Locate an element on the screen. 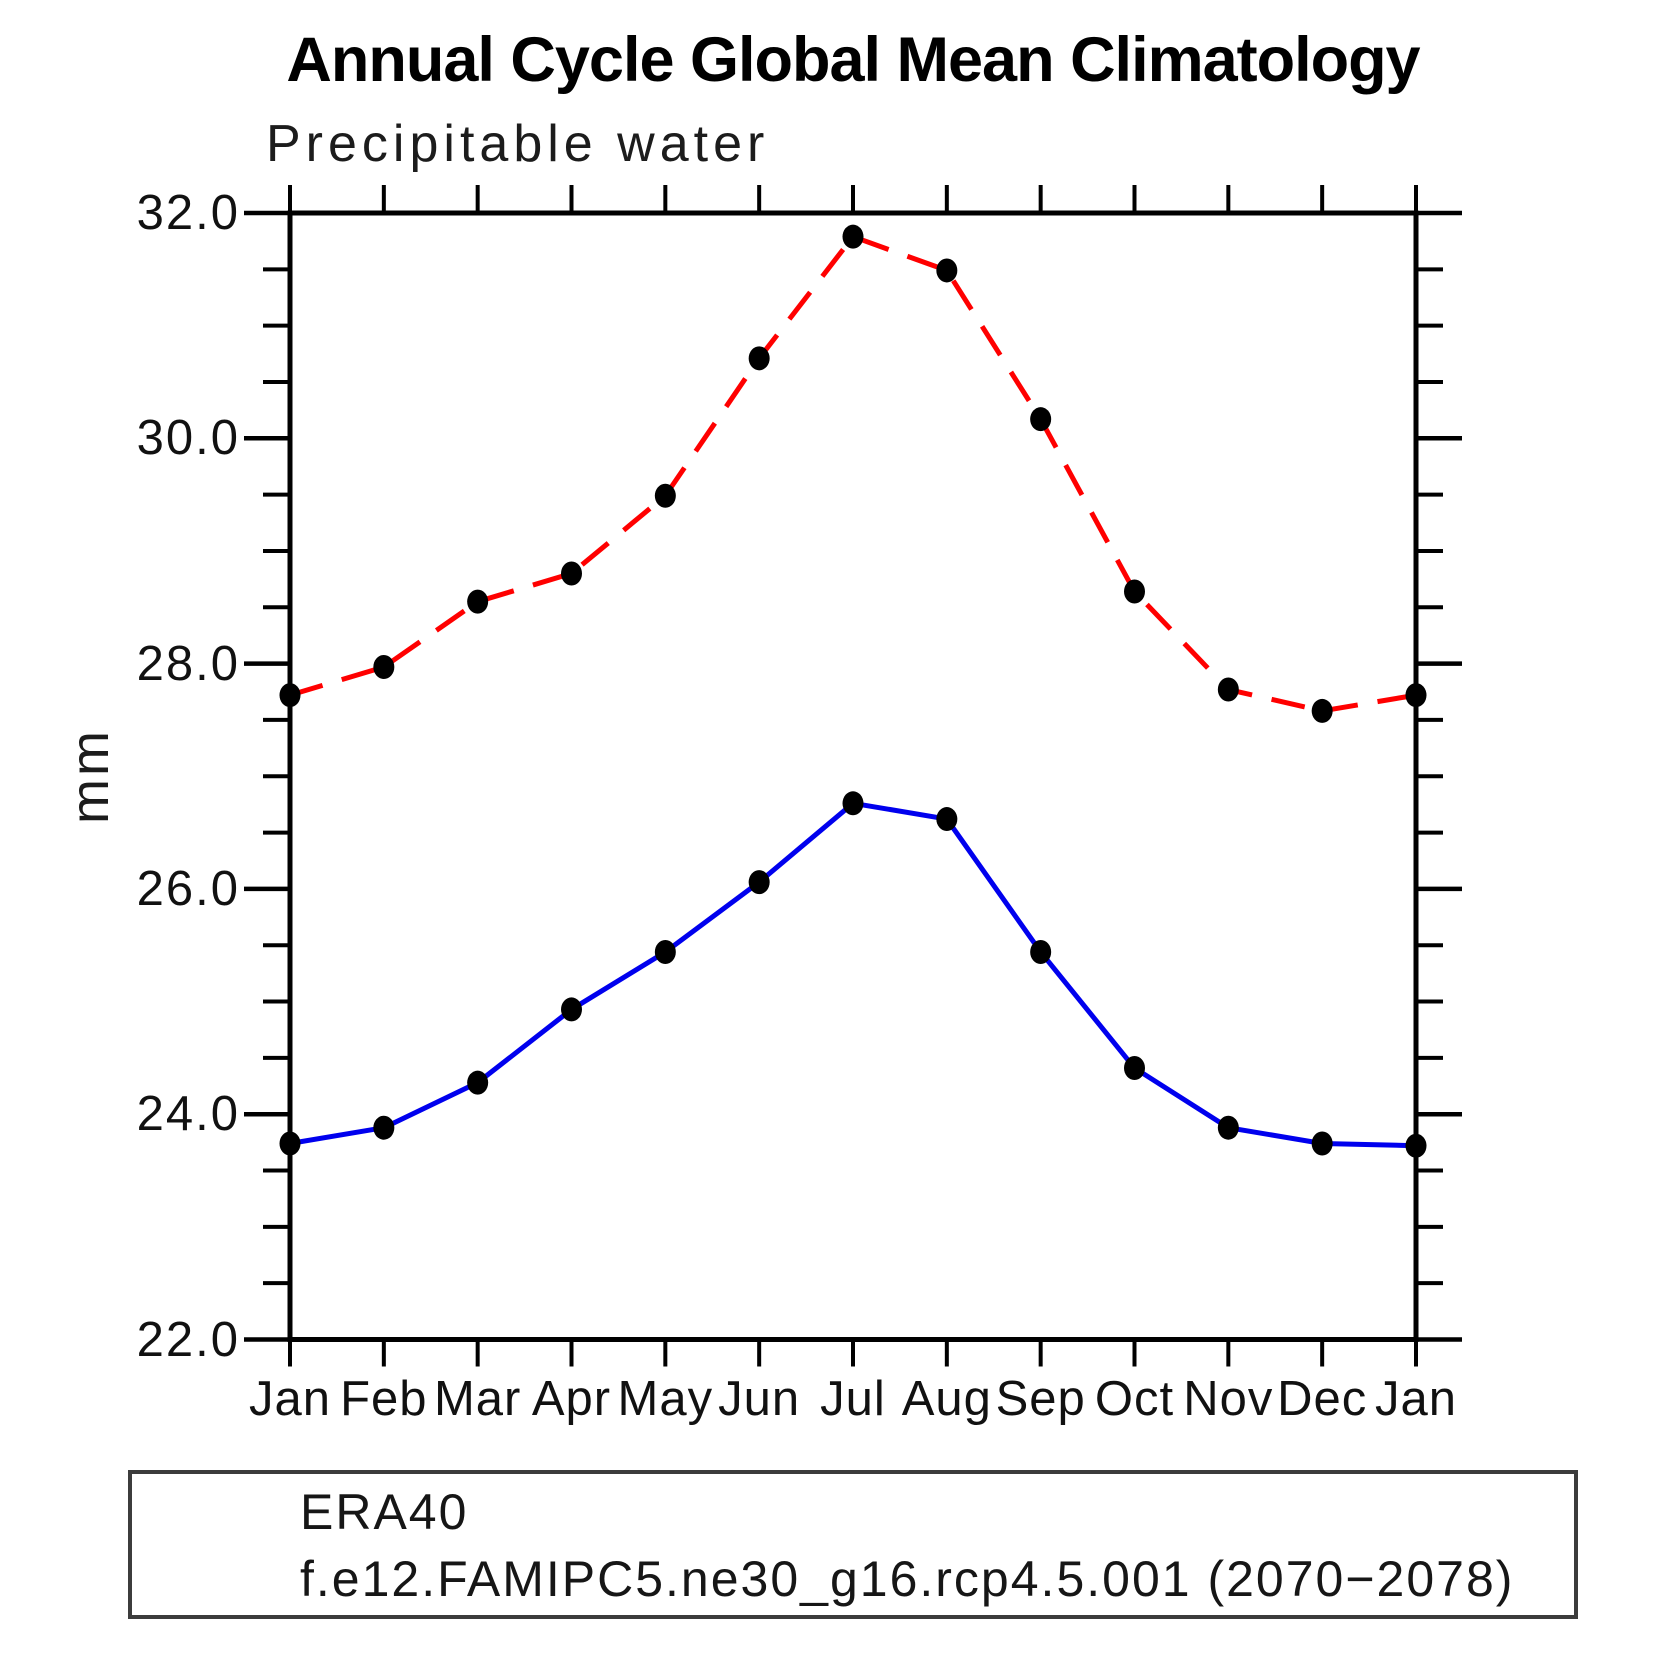 This screenshot has width=1658, height=1658. chart-title: Annual Cycle Global Mean Climatology is located at coordinates (853, 60).